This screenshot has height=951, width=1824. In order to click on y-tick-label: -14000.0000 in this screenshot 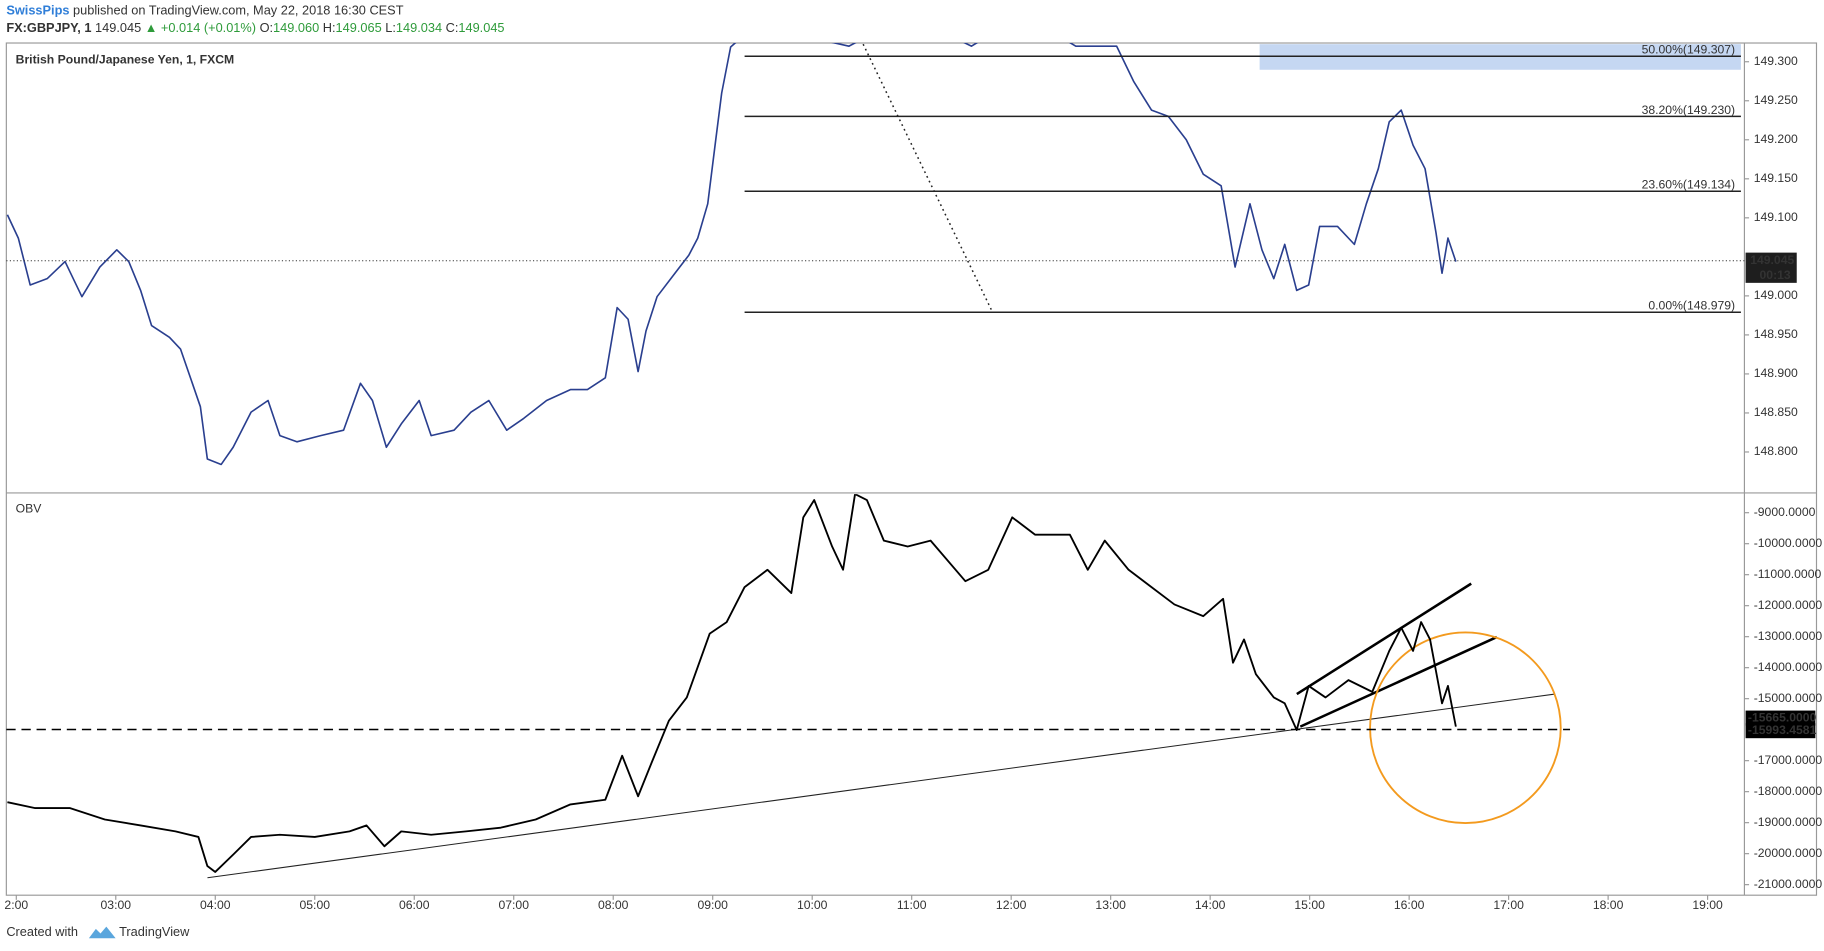, I will do `click(1788, 667)`.